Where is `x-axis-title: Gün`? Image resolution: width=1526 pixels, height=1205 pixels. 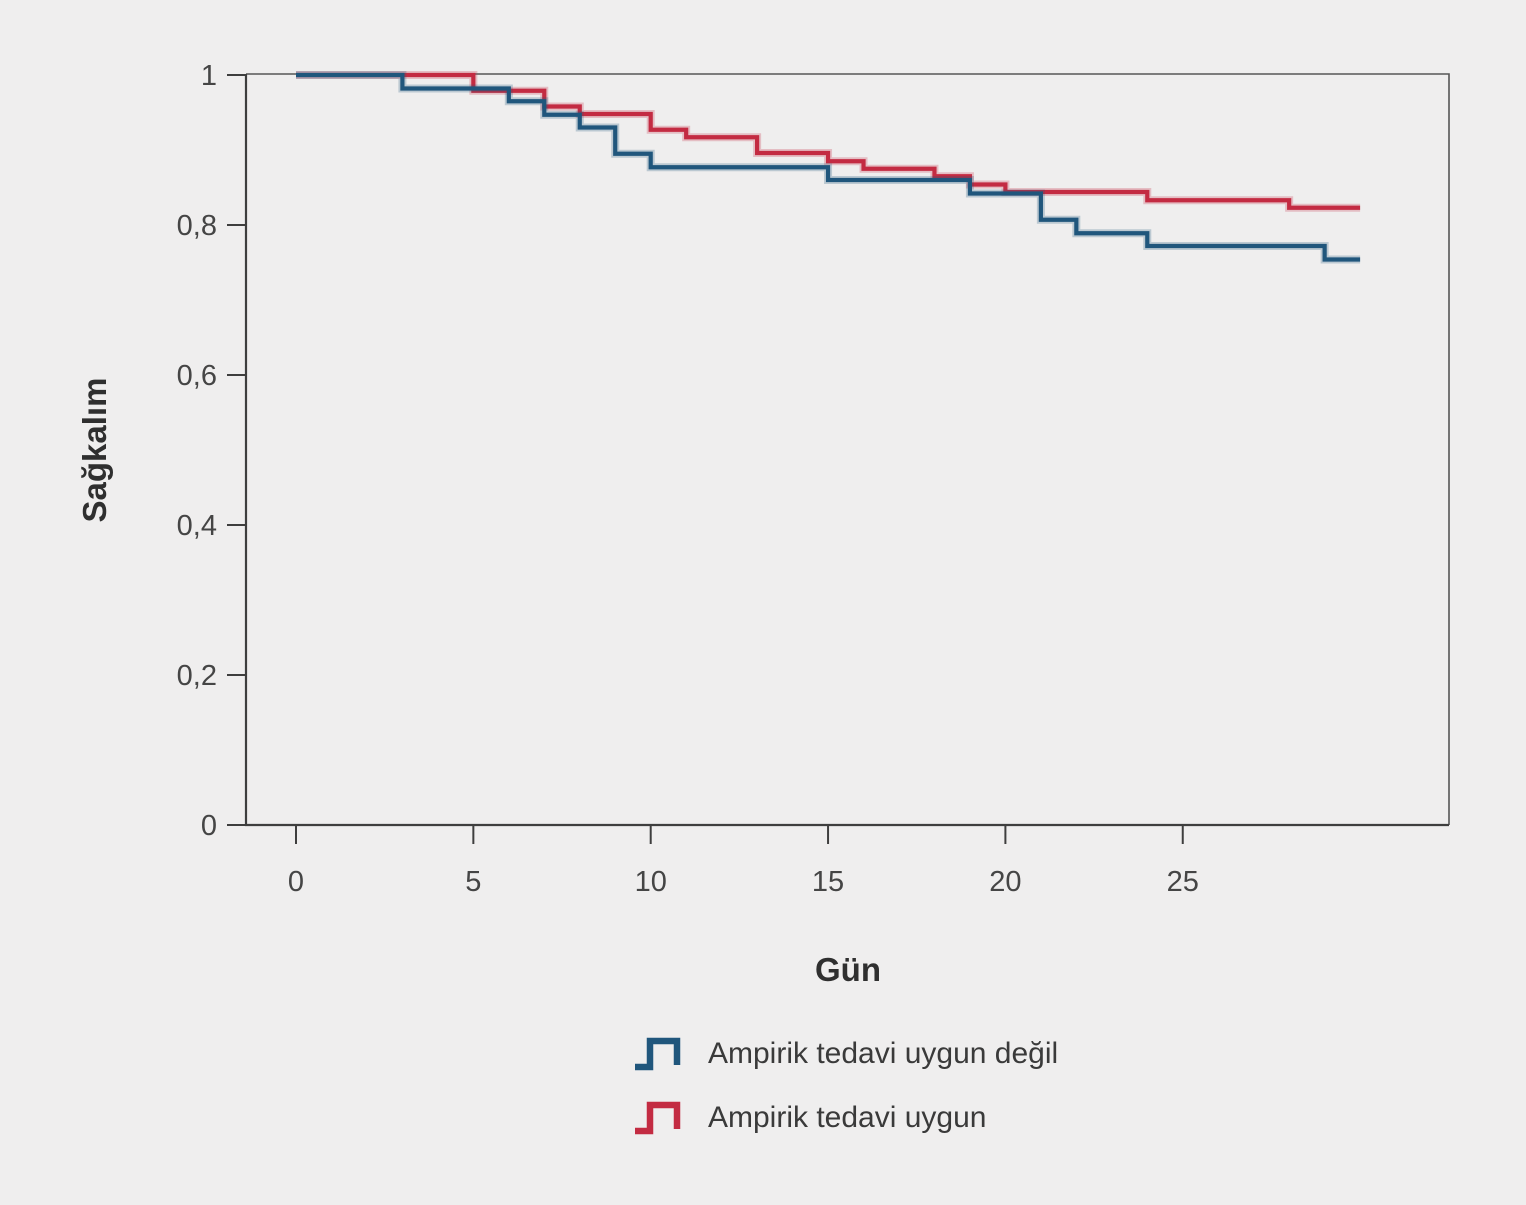
x-axis-title: Gün is located at coordinates (848, 969).